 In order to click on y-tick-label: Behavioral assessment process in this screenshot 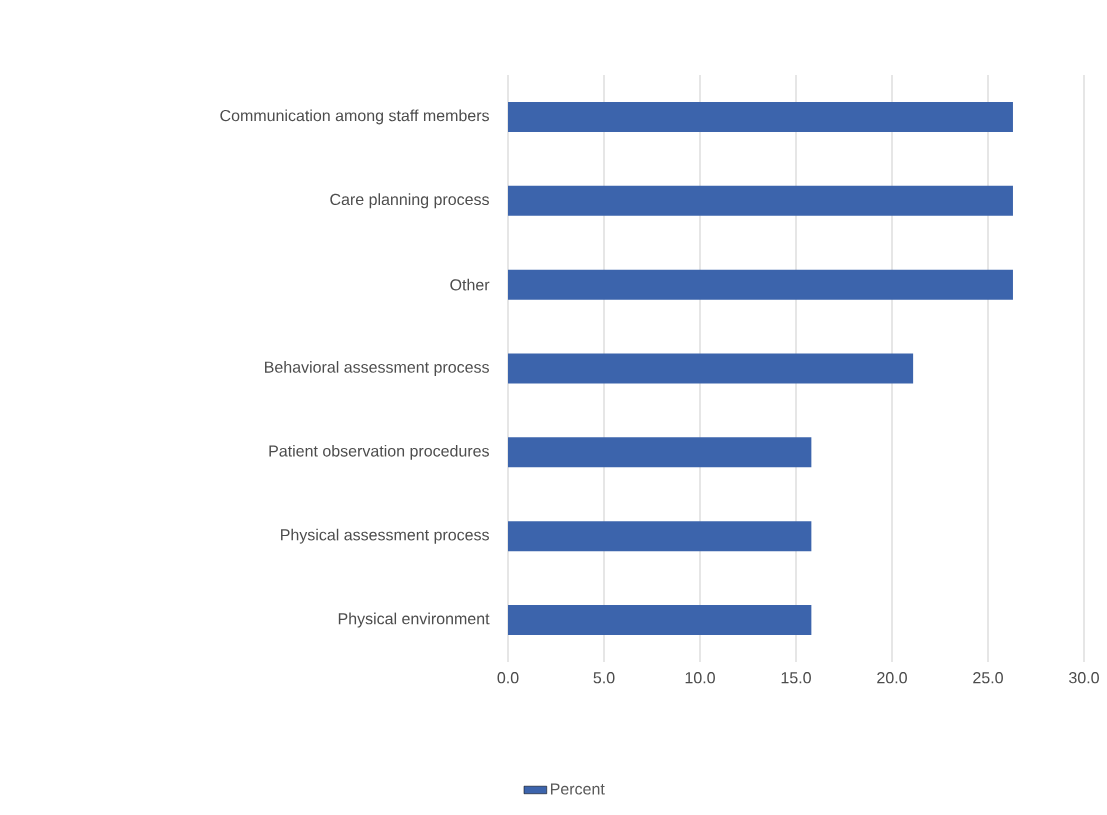, I will do `click(377, 368)`.